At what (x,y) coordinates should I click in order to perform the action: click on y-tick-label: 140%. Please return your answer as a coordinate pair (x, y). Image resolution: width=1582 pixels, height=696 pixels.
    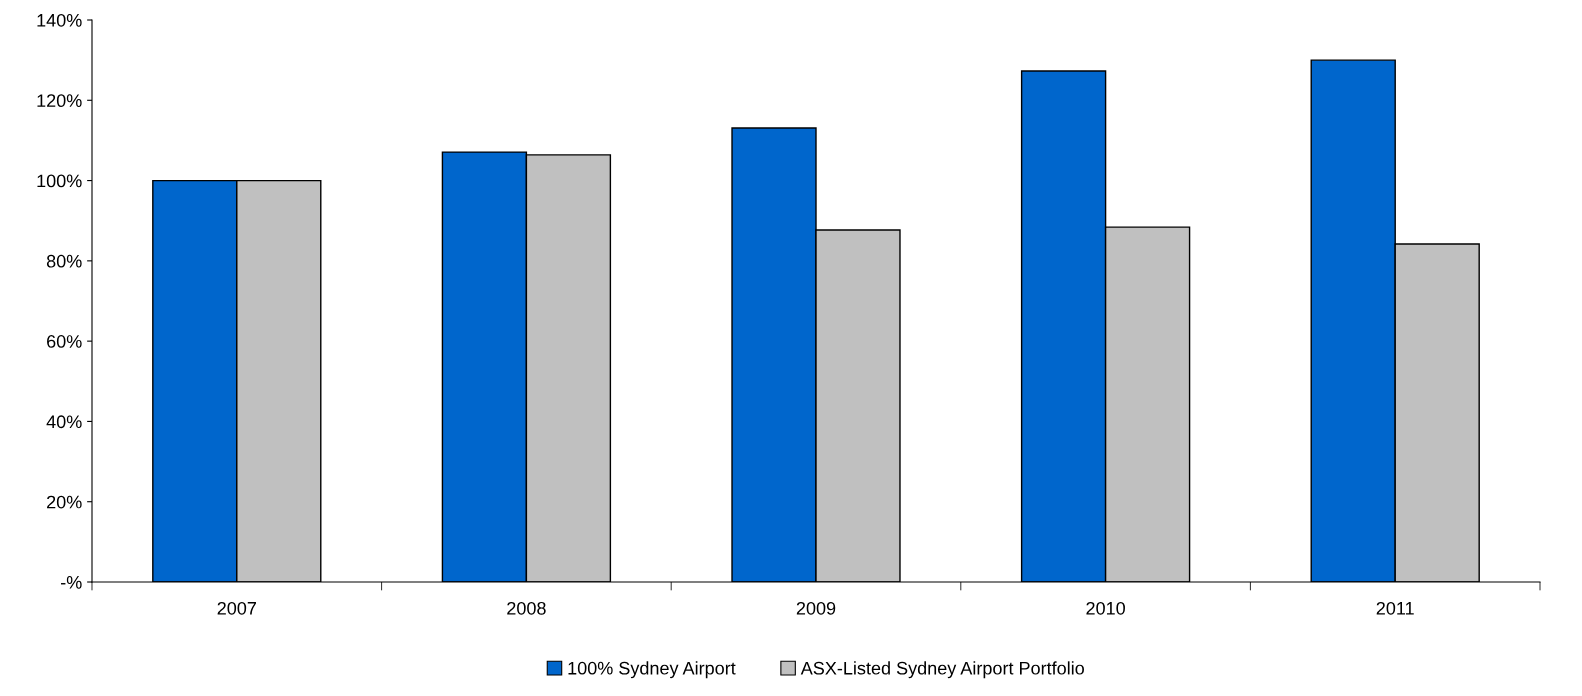
    Looking at the image, I should click on (59, 20).